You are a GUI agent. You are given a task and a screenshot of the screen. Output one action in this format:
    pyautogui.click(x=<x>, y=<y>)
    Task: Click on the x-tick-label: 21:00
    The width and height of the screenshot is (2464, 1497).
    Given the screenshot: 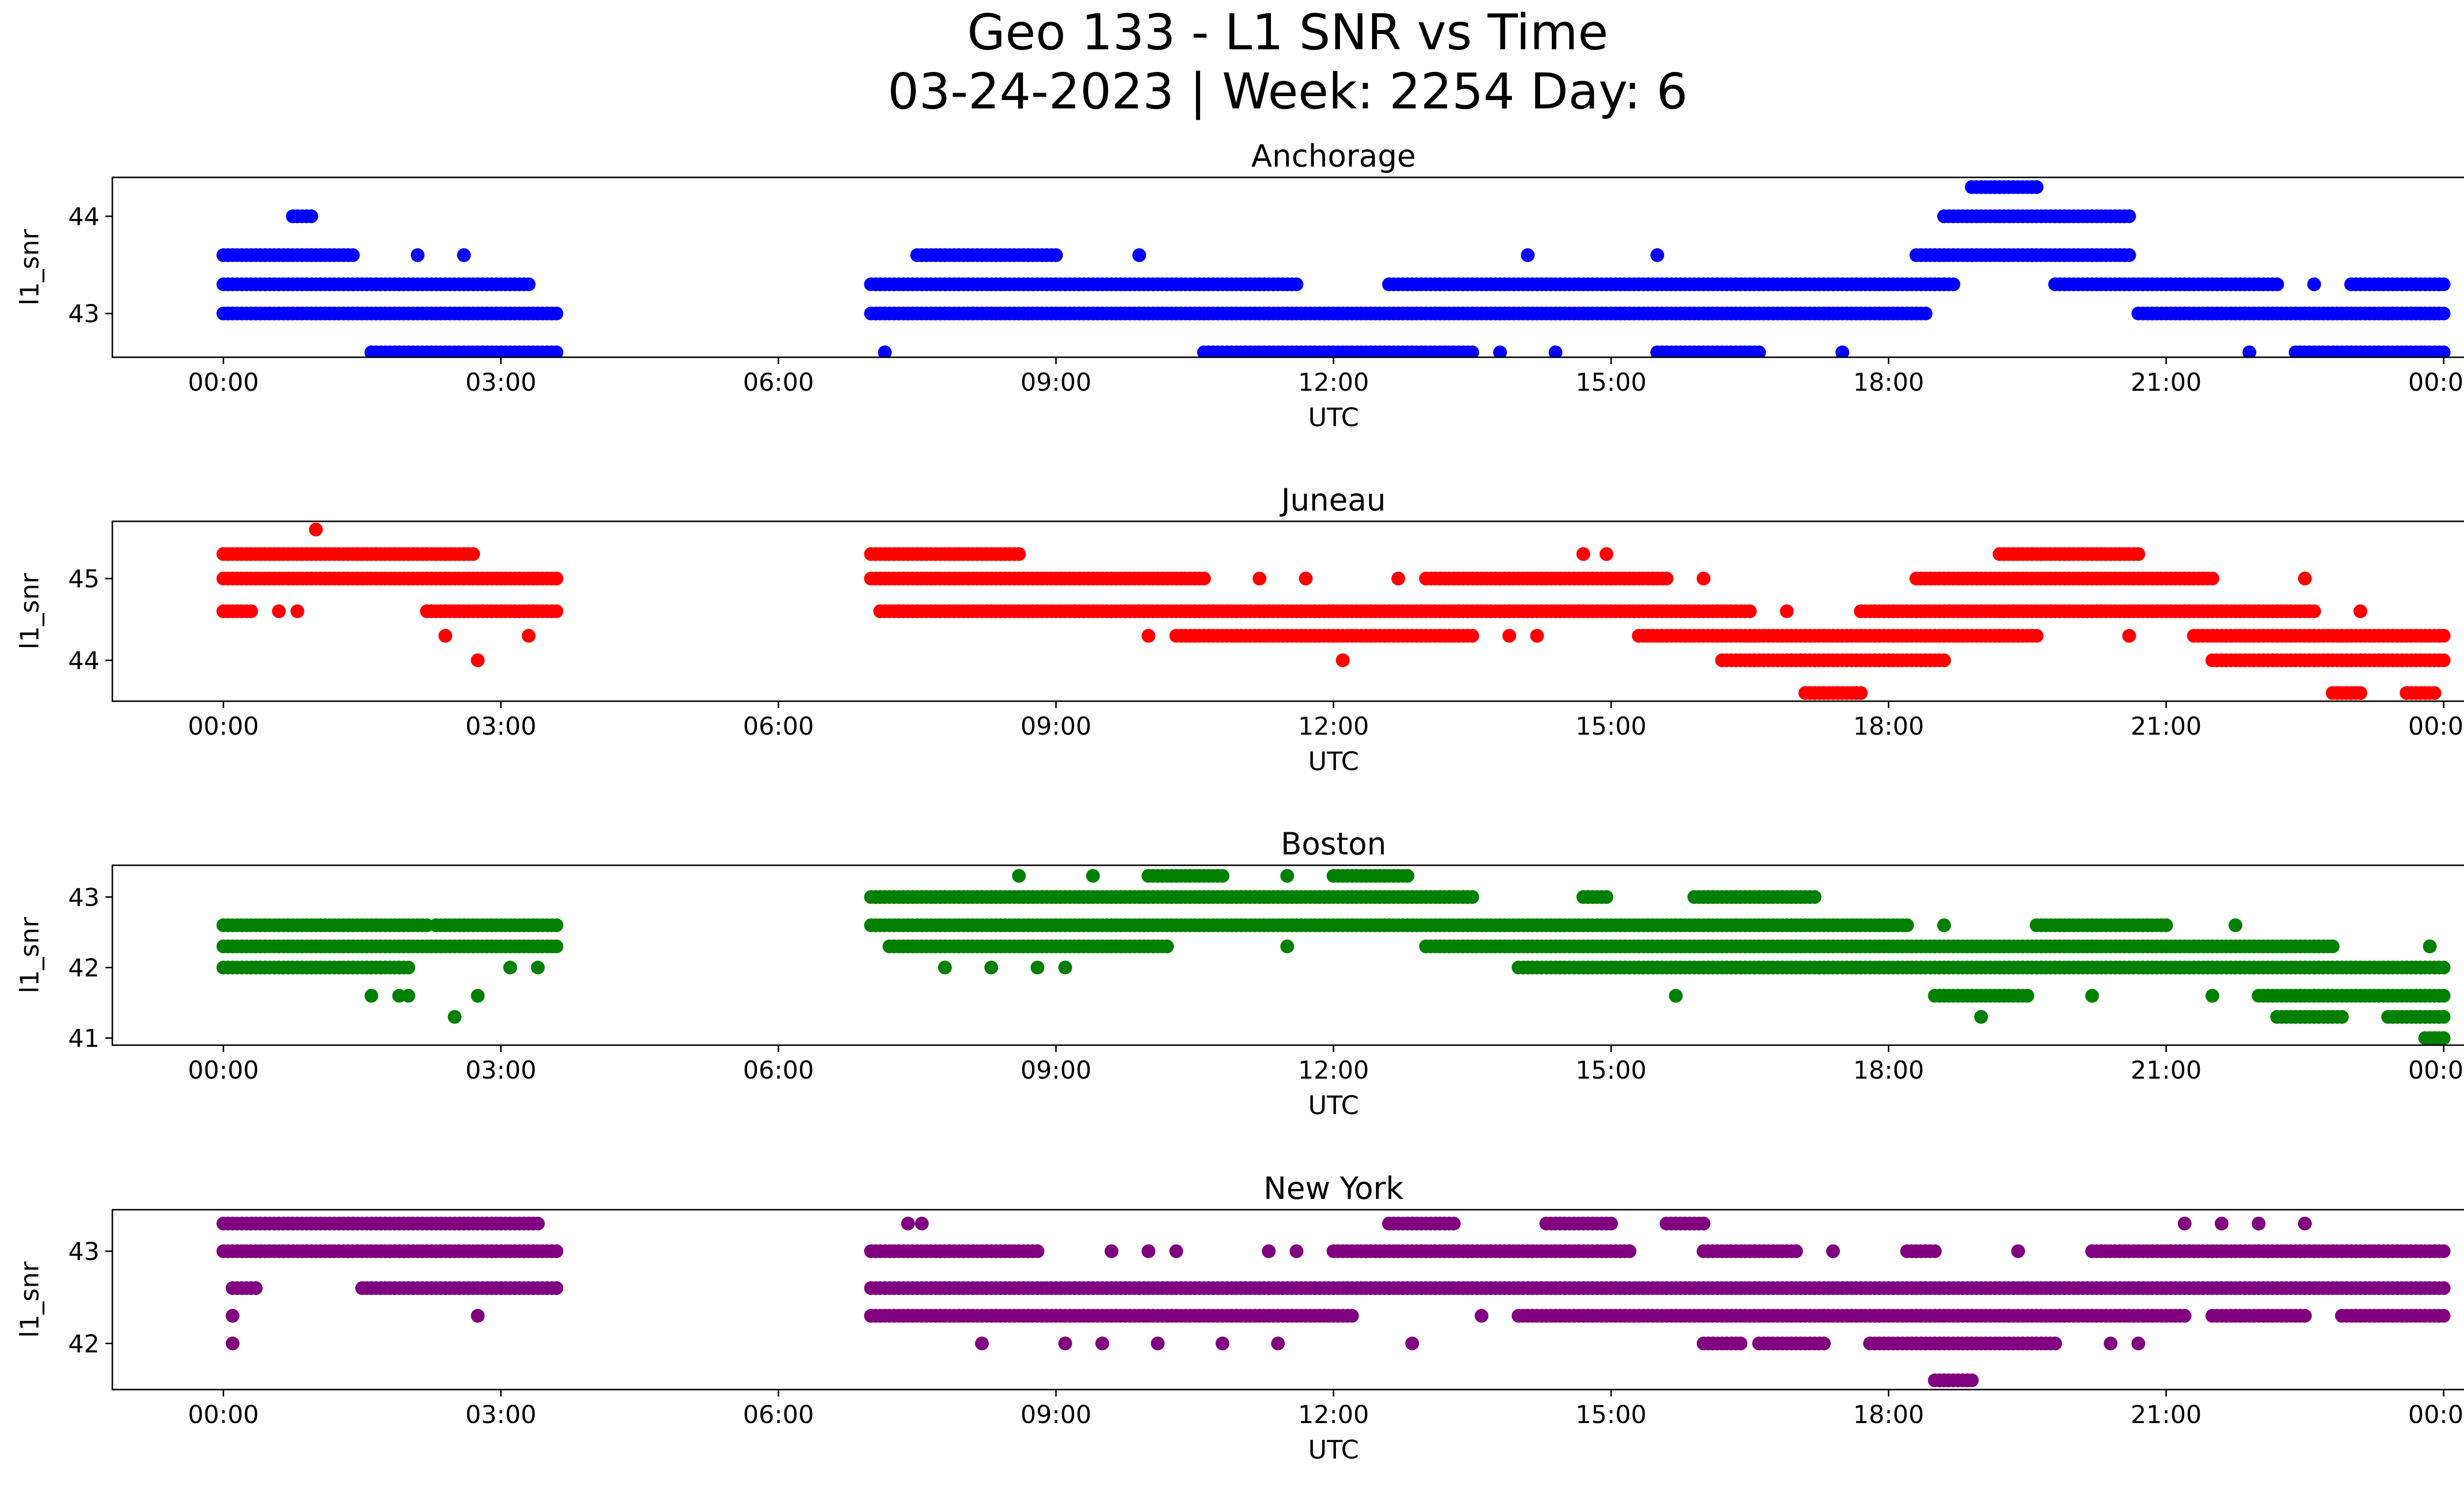 What is the action you would take?
    pyautogui.click(x=2165, y=726)
    